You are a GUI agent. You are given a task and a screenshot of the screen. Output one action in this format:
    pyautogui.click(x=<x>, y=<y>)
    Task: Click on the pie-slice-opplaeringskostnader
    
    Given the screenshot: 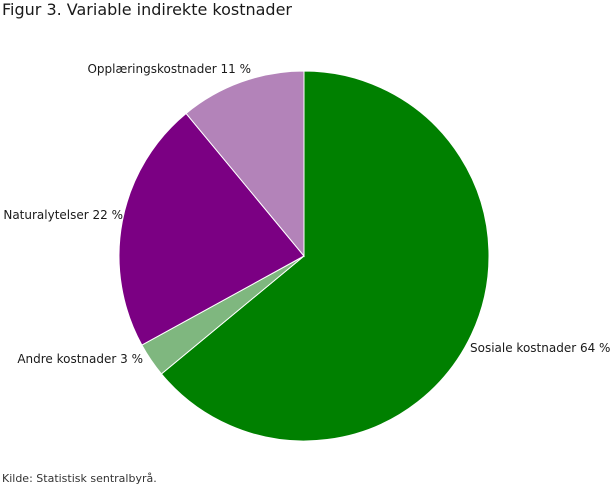 What is the action you would take?
    pyautogui.click(x=245, y=164)
    